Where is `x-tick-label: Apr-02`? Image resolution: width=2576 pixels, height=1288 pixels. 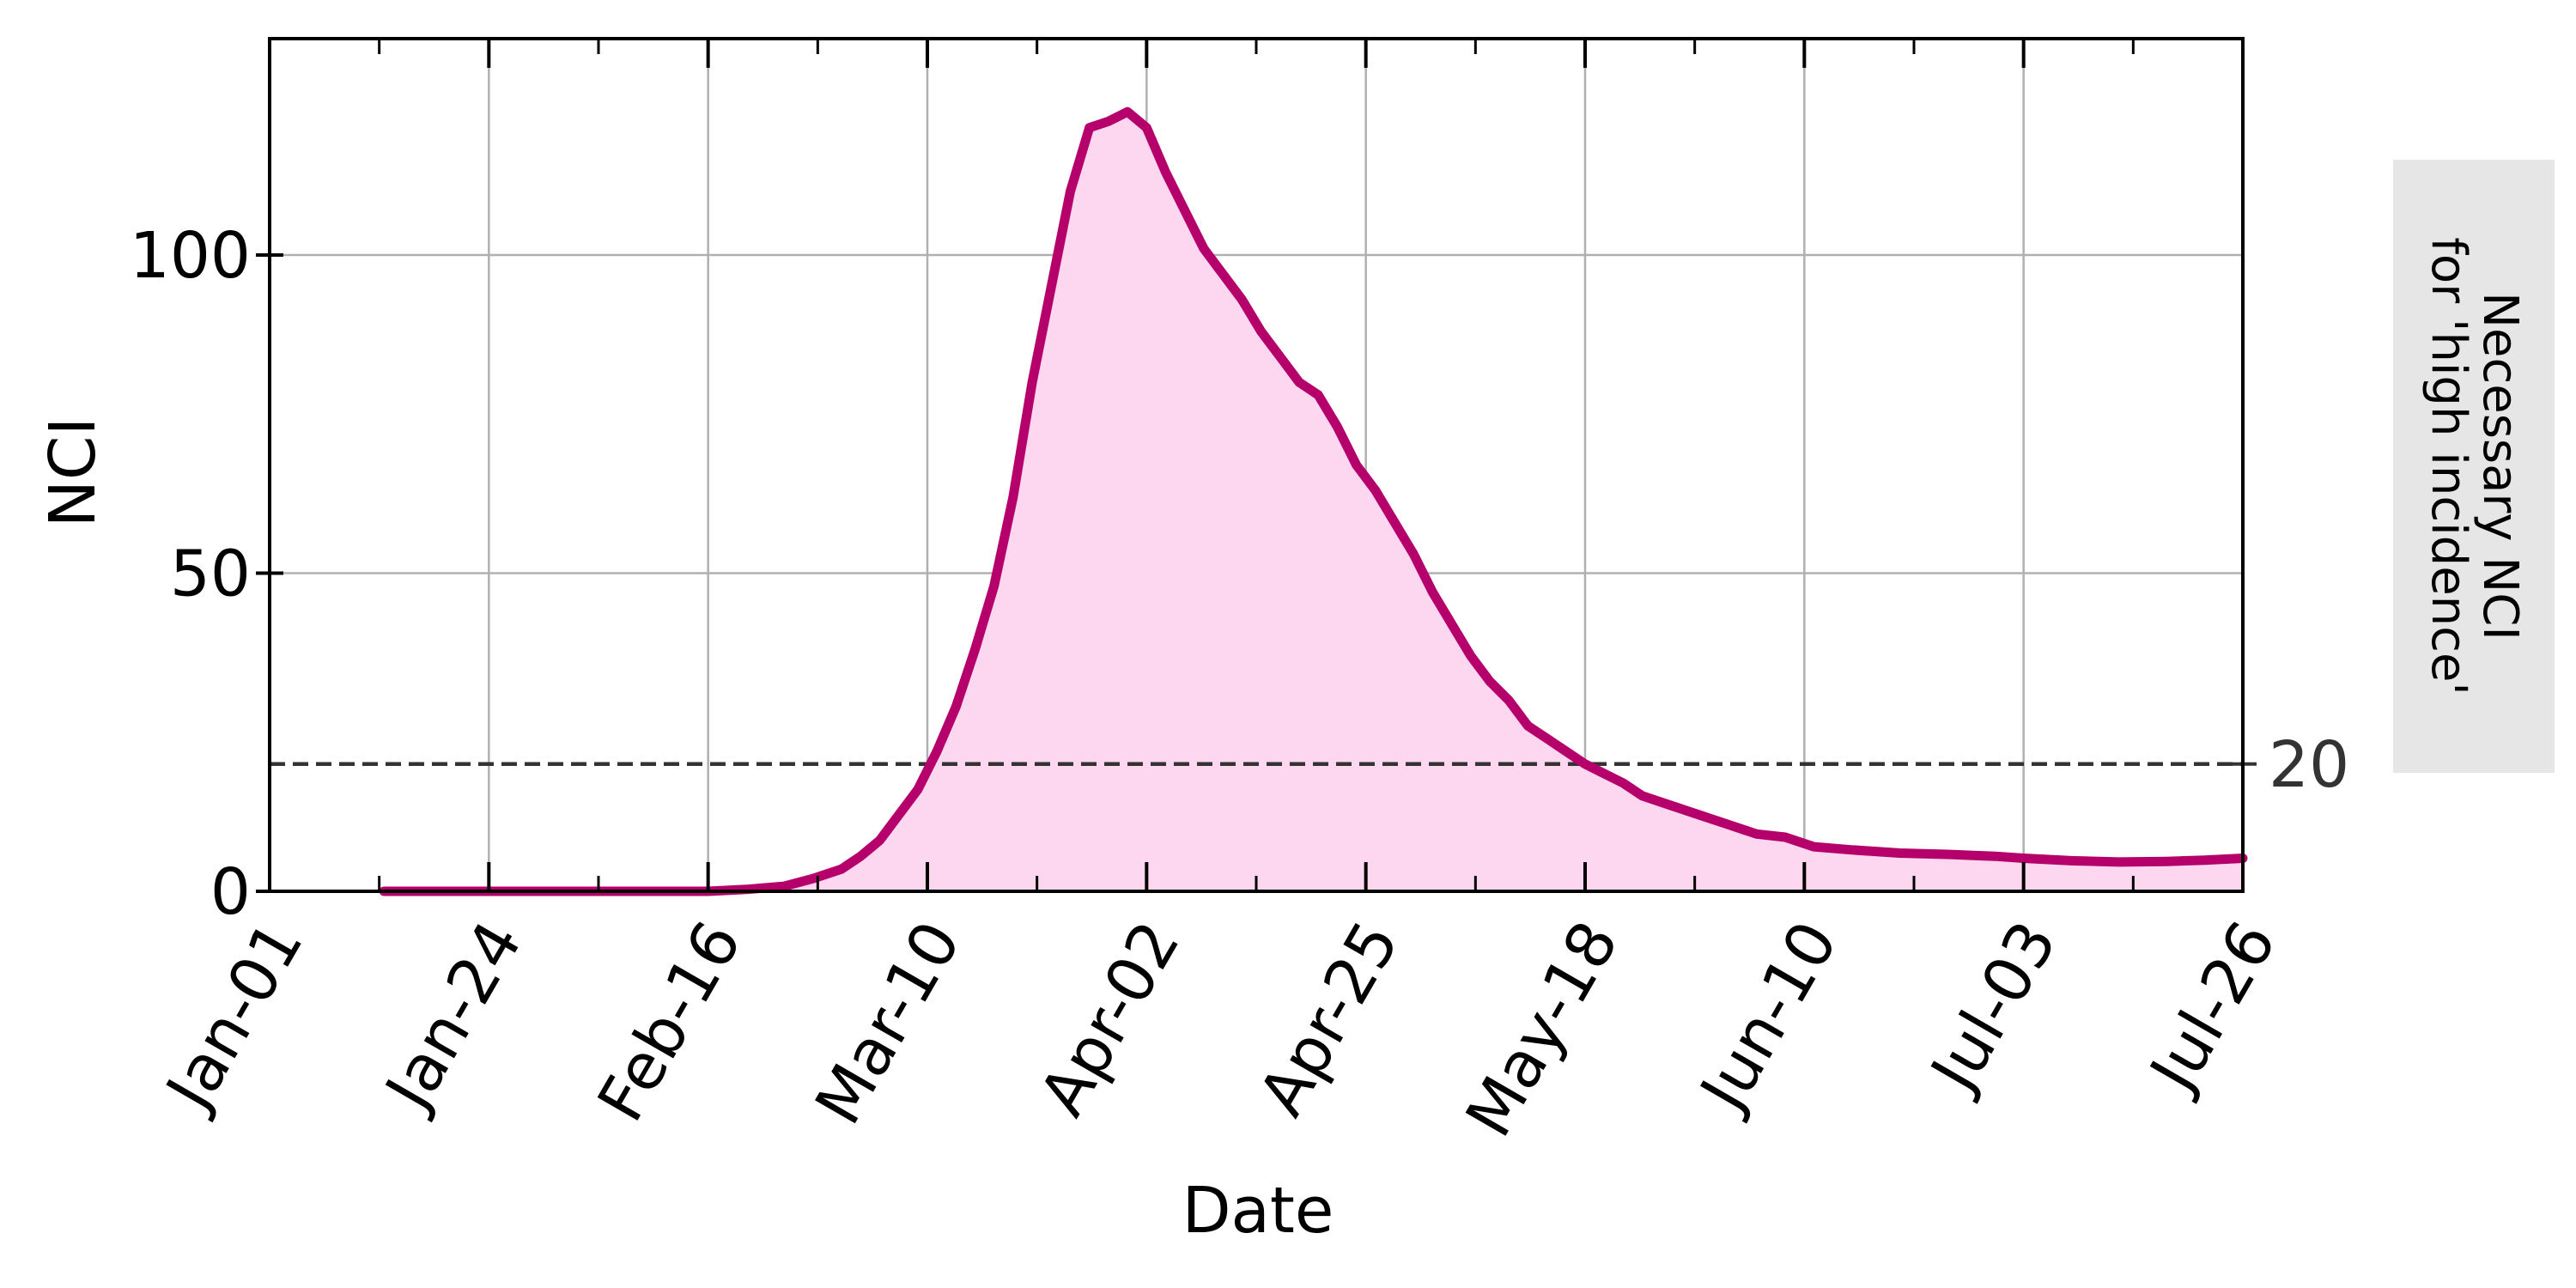 x-tick-label: Apr-02 is located at coordinates (1109, 1018).